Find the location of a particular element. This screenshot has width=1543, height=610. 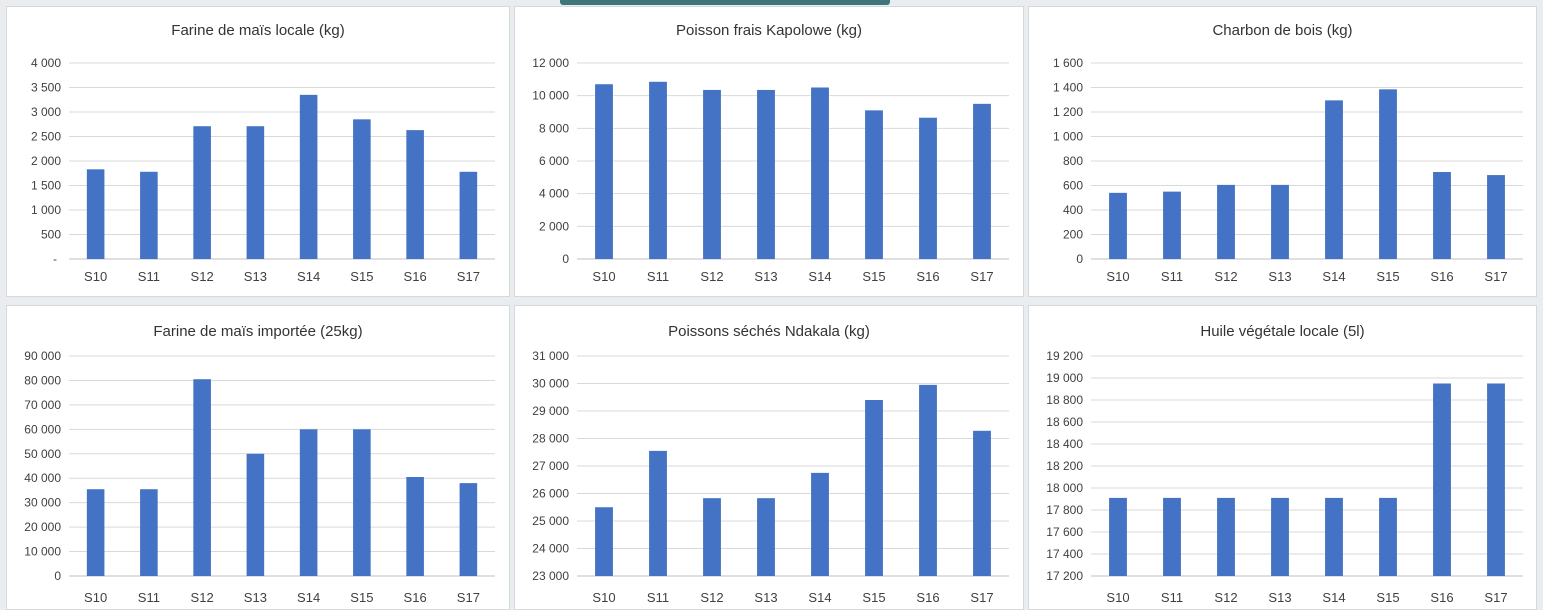

y-tick-label: 1 500 is located at coordinates (46, 186).